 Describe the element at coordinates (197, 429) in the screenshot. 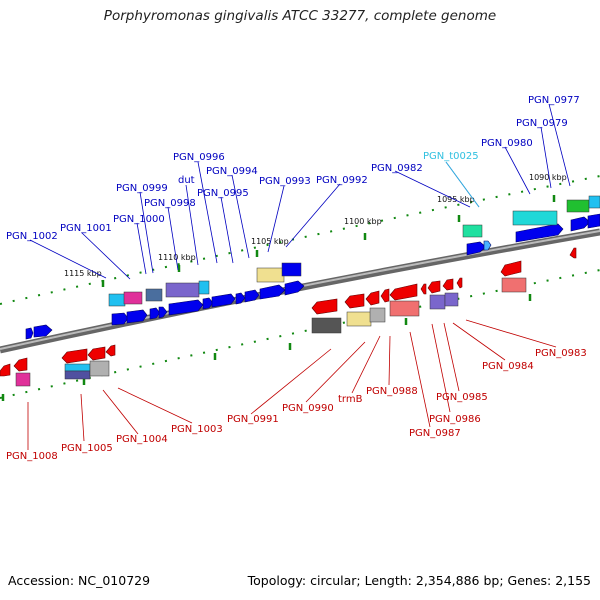

I see `gene-label: PGN_1003` at that location.